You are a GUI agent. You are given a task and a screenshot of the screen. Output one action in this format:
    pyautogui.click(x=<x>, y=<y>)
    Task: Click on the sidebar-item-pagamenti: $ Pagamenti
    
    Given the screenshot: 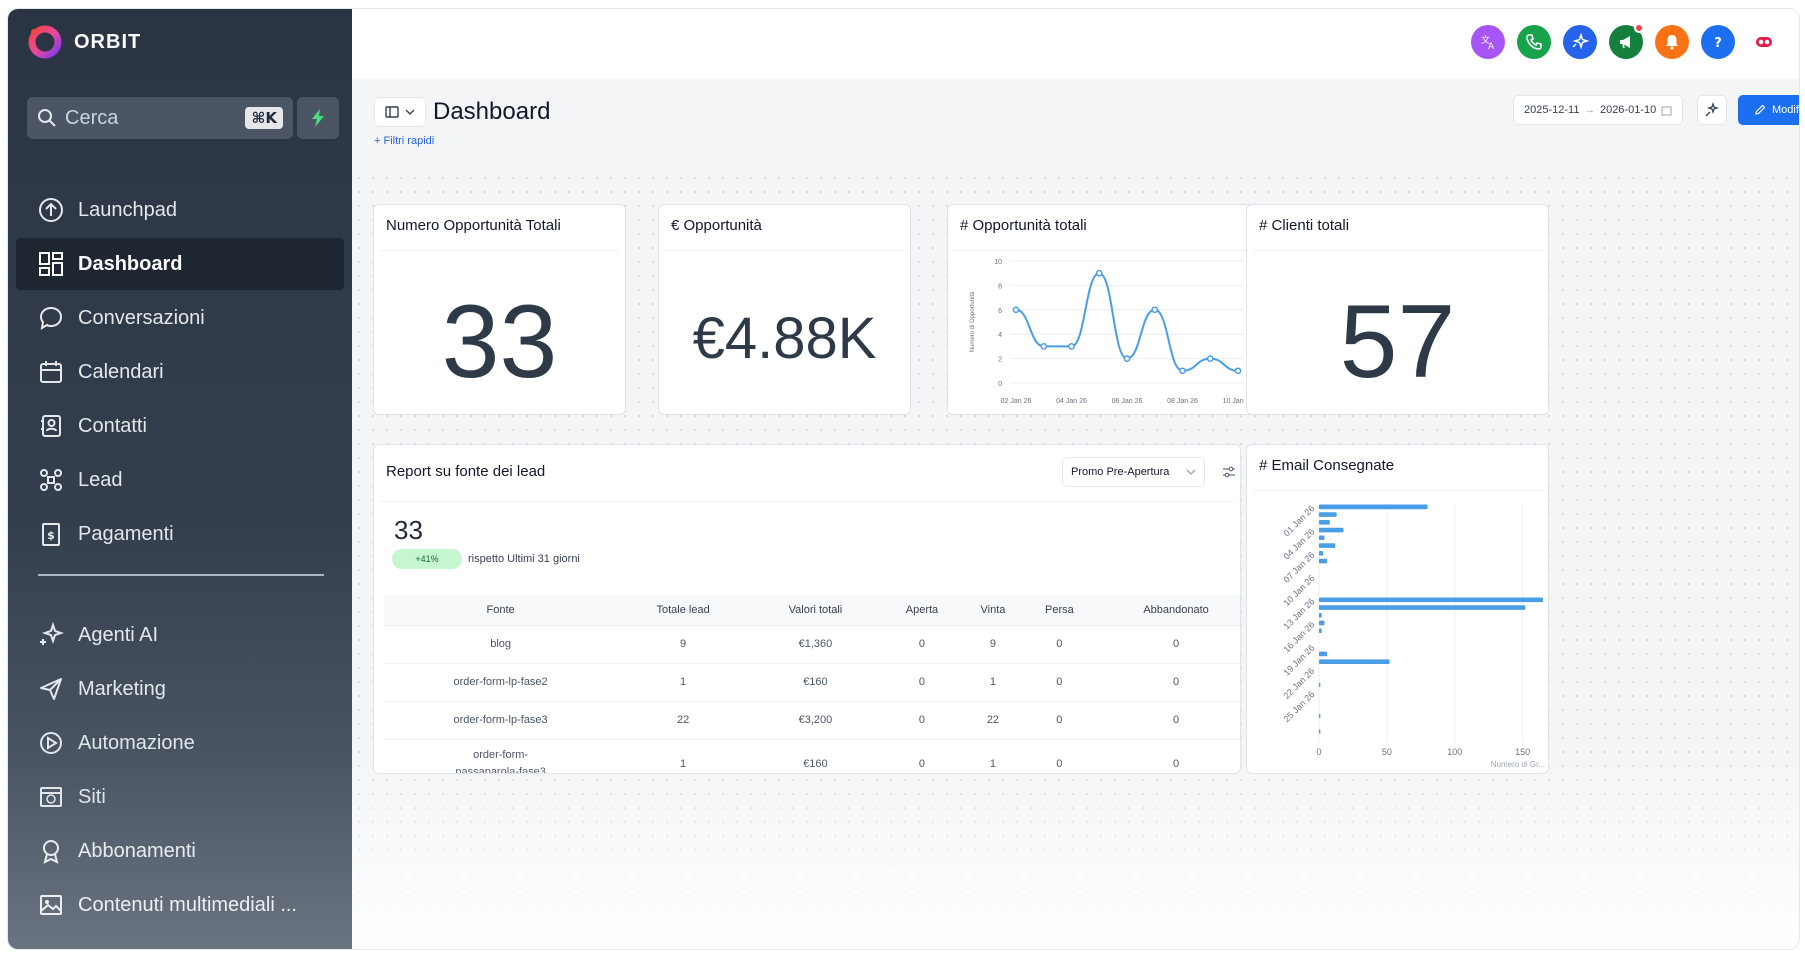 What is the action you would take?
    pyautogui.click(x=180, y=534)
    